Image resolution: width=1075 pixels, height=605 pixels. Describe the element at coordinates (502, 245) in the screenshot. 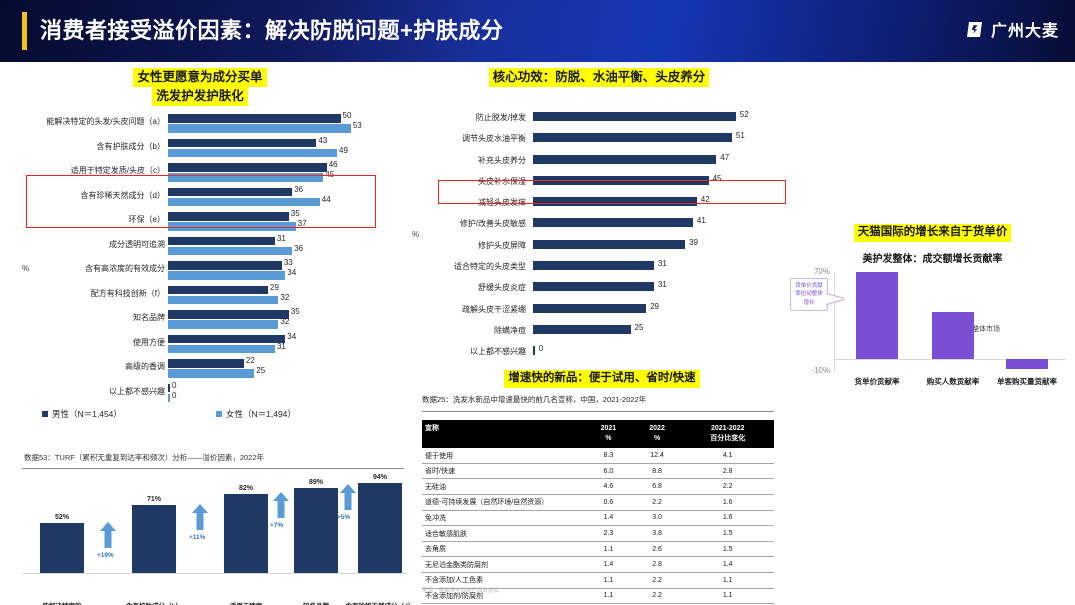

I see `mid-chart-category-label: 修护头皮屏障` at that location.